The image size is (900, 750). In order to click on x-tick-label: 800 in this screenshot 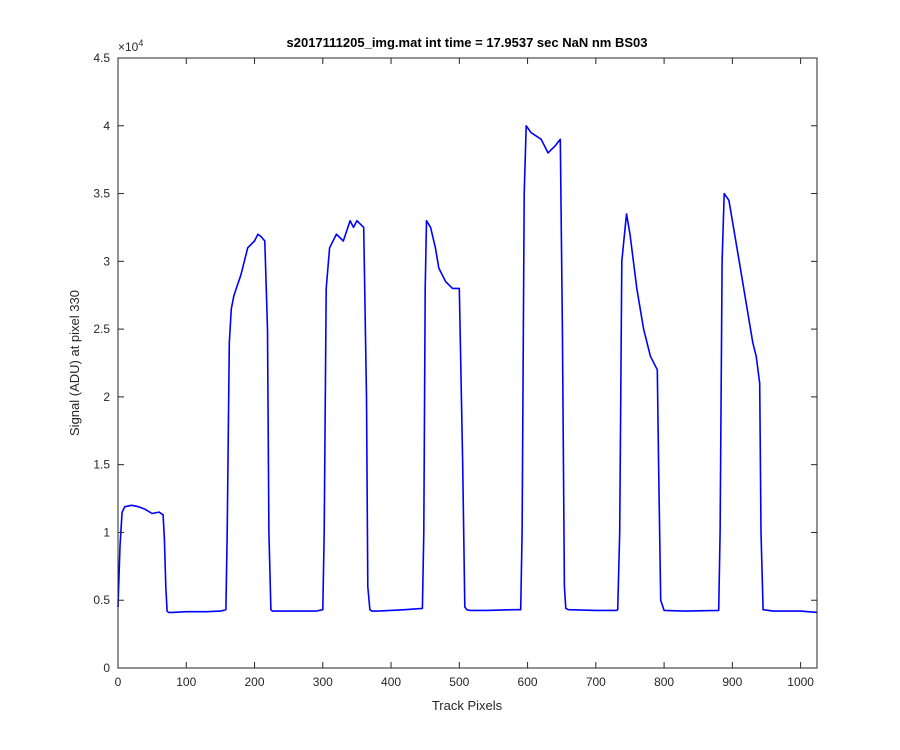, I will do `click(664, 682)`.